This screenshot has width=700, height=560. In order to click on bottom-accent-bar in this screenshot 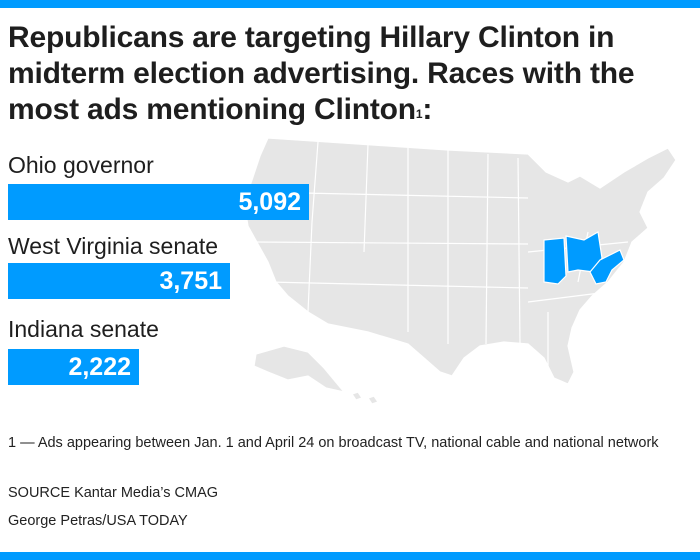, I will do `click(350, 556)`.